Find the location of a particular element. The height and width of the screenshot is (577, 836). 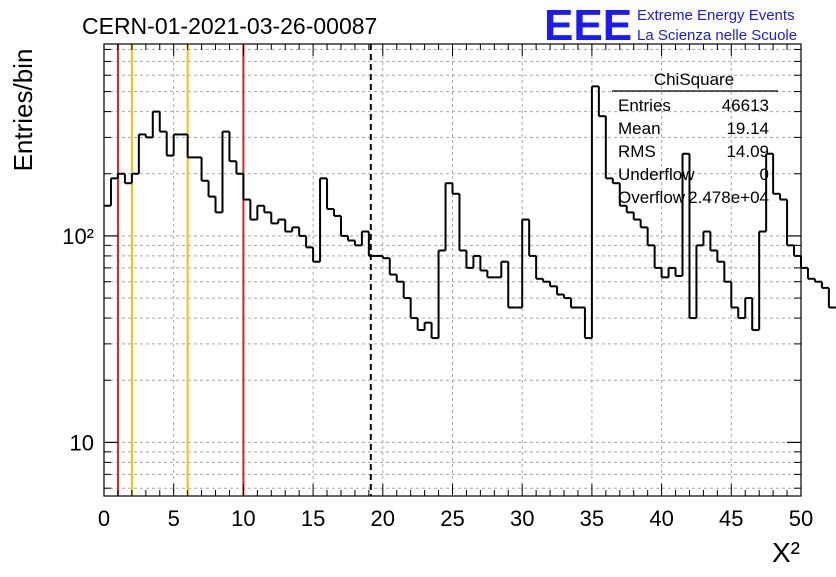

x-tick-label: 25 is located at coordinates (452, 518).